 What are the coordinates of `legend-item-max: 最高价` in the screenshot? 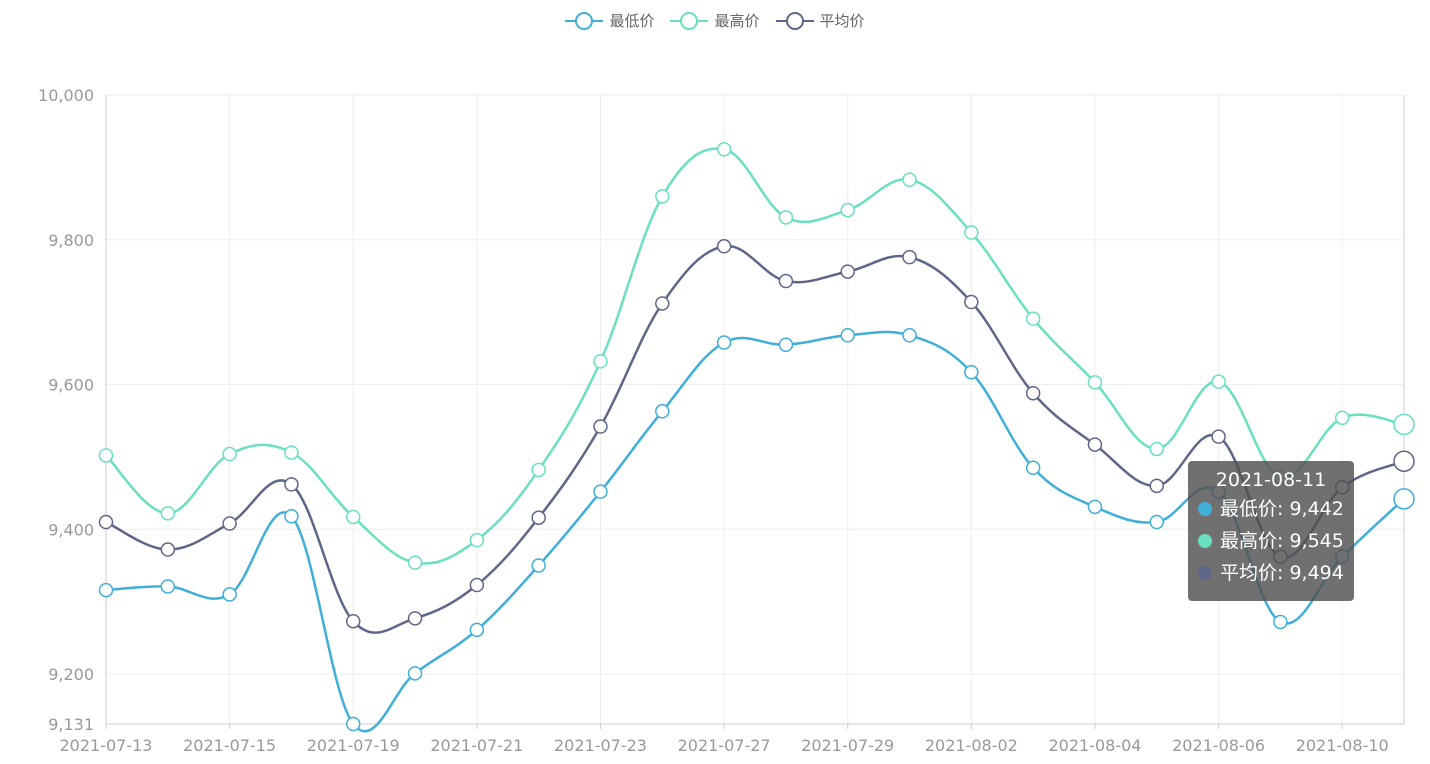 It's located at (715, 20).